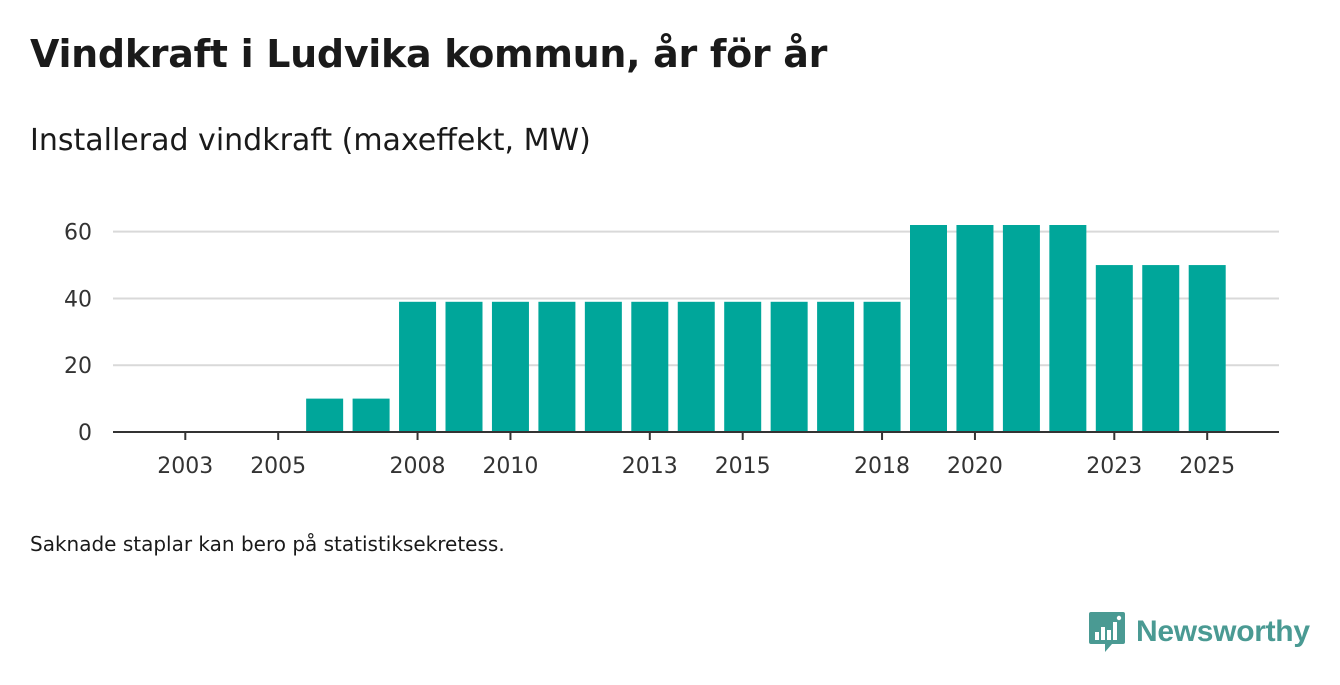 The image size is (1340, 685). Describe the element at coordinates (510, 466) in the screenshot. I see `x-tick-label: 2010` at that location.